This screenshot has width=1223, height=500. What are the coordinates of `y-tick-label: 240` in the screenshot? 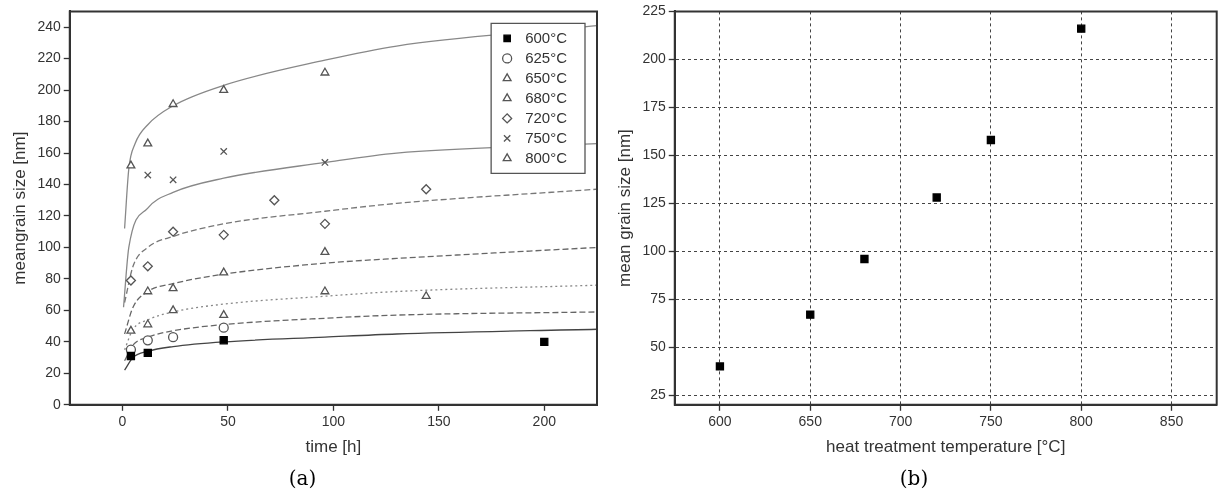 It's located at (49, 26).